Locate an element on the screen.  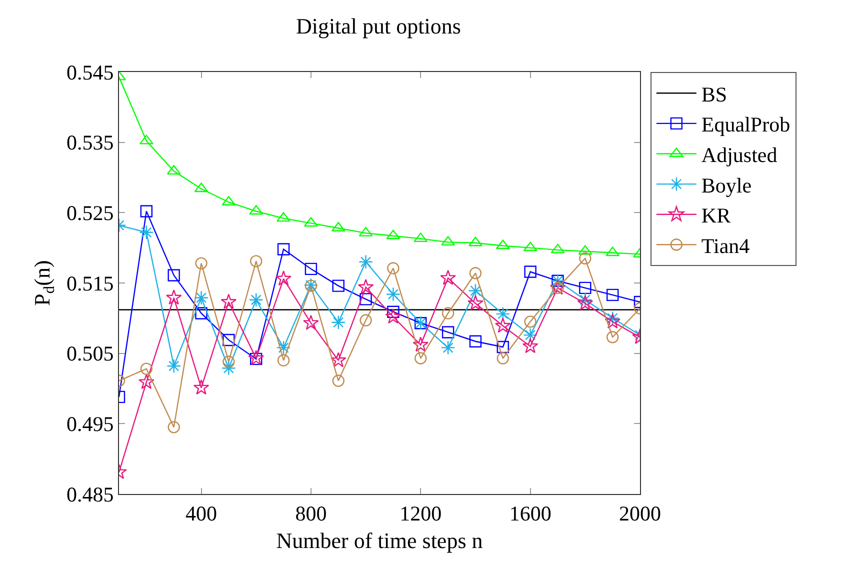
y-tick-label: 0.505 is located at coordinates (90, 354).